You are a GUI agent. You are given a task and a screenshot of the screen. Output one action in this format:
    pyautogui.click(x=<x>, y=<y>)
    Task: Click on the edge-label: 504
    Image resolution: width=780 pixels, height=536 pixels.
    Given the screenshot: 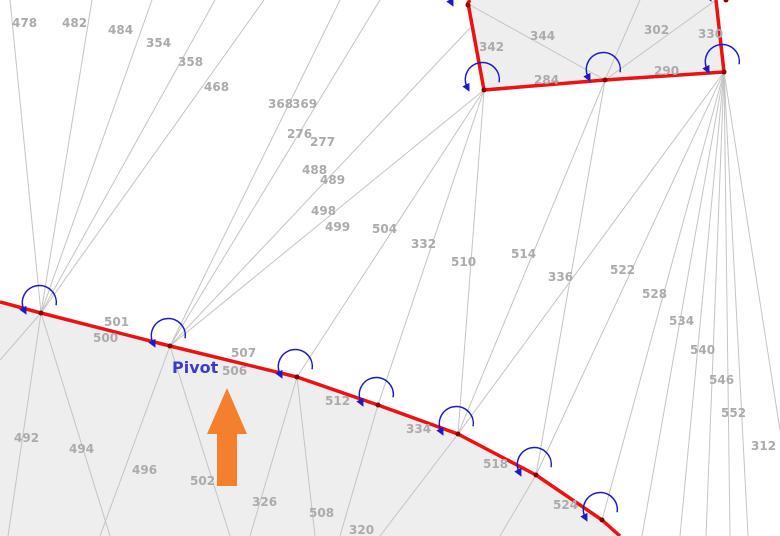 What is the action you would take?
    pyautogui.click(x=384, y=229)
    